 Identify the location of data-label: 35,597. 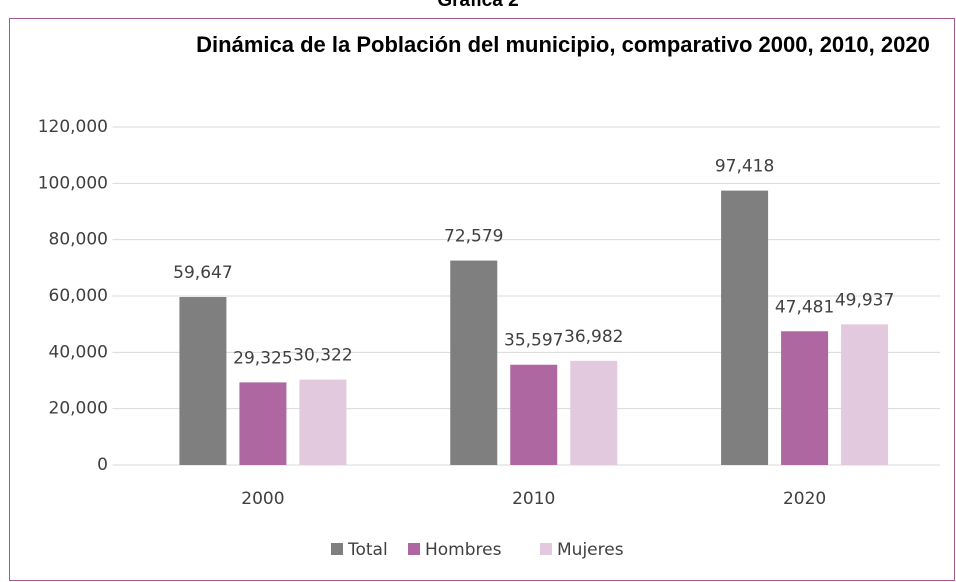
(533, 341).